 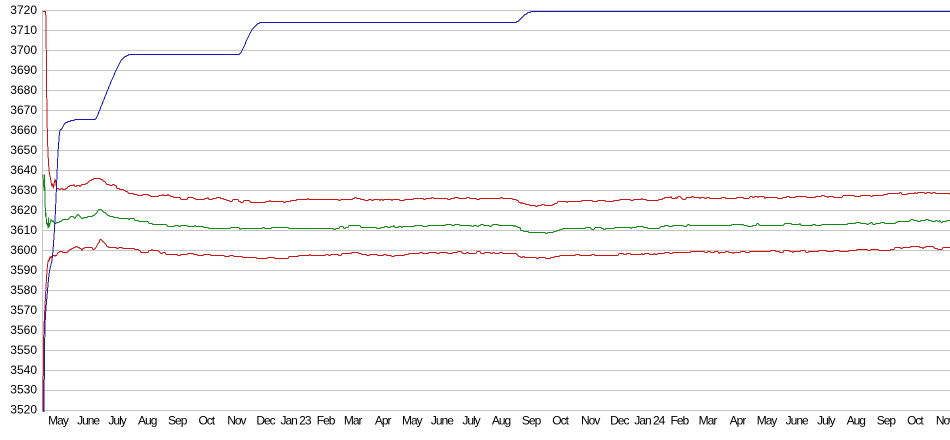 What do you see at coordinates (23, 150) in the screenshot?
I see `svg-text: 3650` at bounding box center [23, 150].